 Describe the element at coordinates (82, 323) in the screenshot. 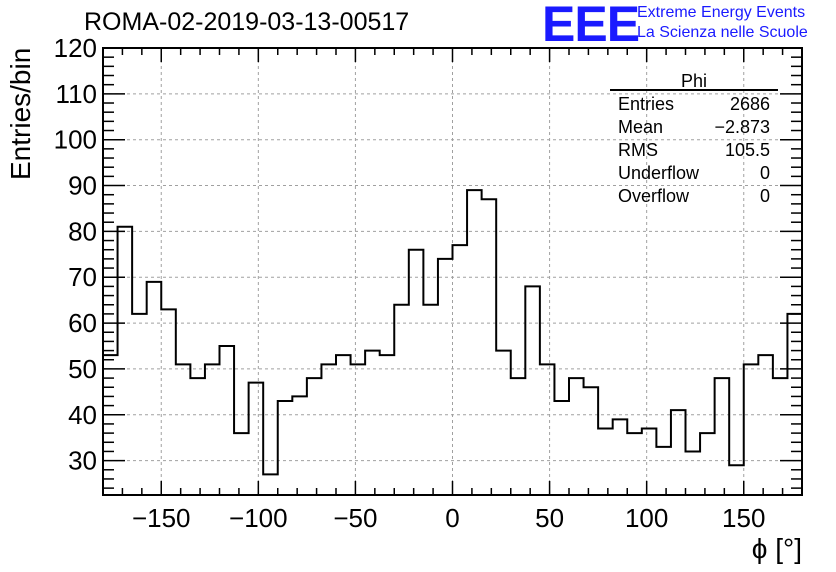

I see `y-tick-label: 60` at that location.